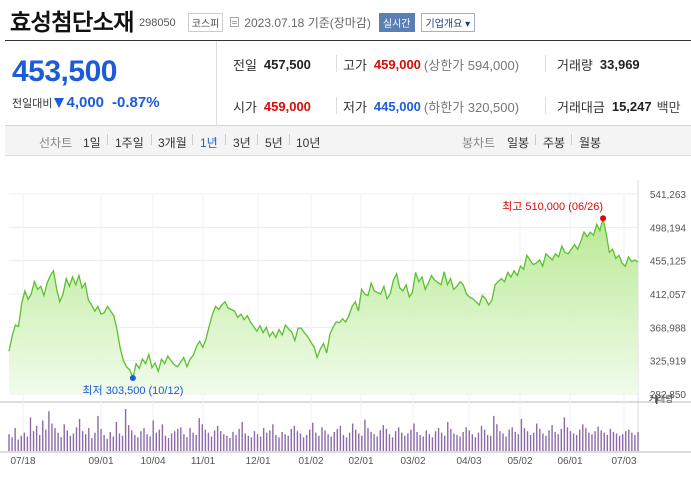 Image resolution: width=691 pixels, height=479 pixels. What do you see at coordinates (471, 65) in the screenshot?
I see `upper-limit: (상한가 594,000)` at bounding box center [471, 65].